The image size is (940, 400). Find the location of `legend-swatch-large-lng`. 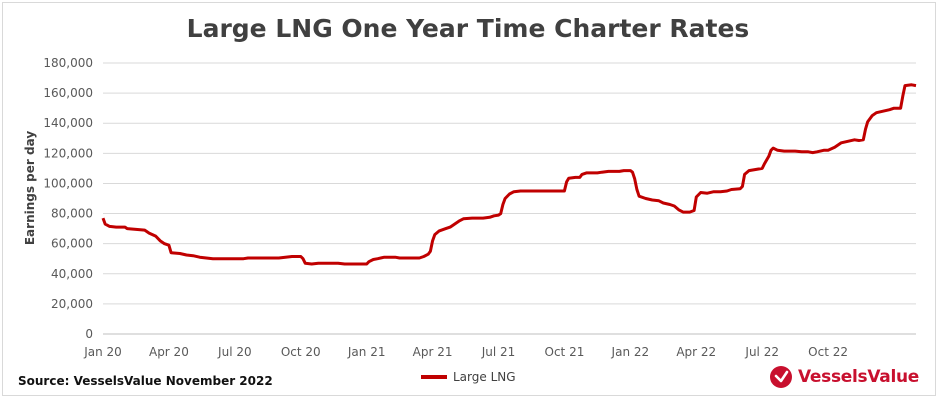

legend-swatch-large-lng is located at coordinates (434, 377).